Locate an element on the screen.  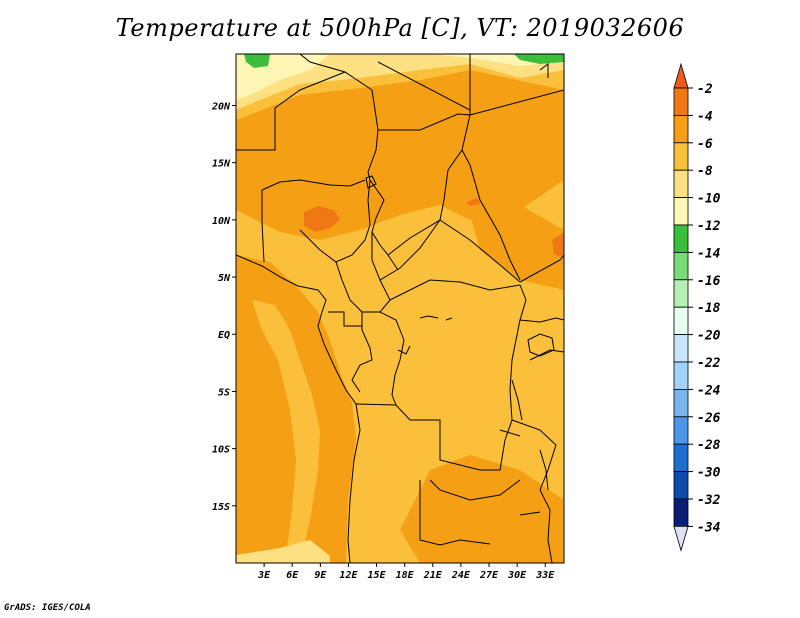
longitude-tick-label: 18E is located at coordinates (405, 575).